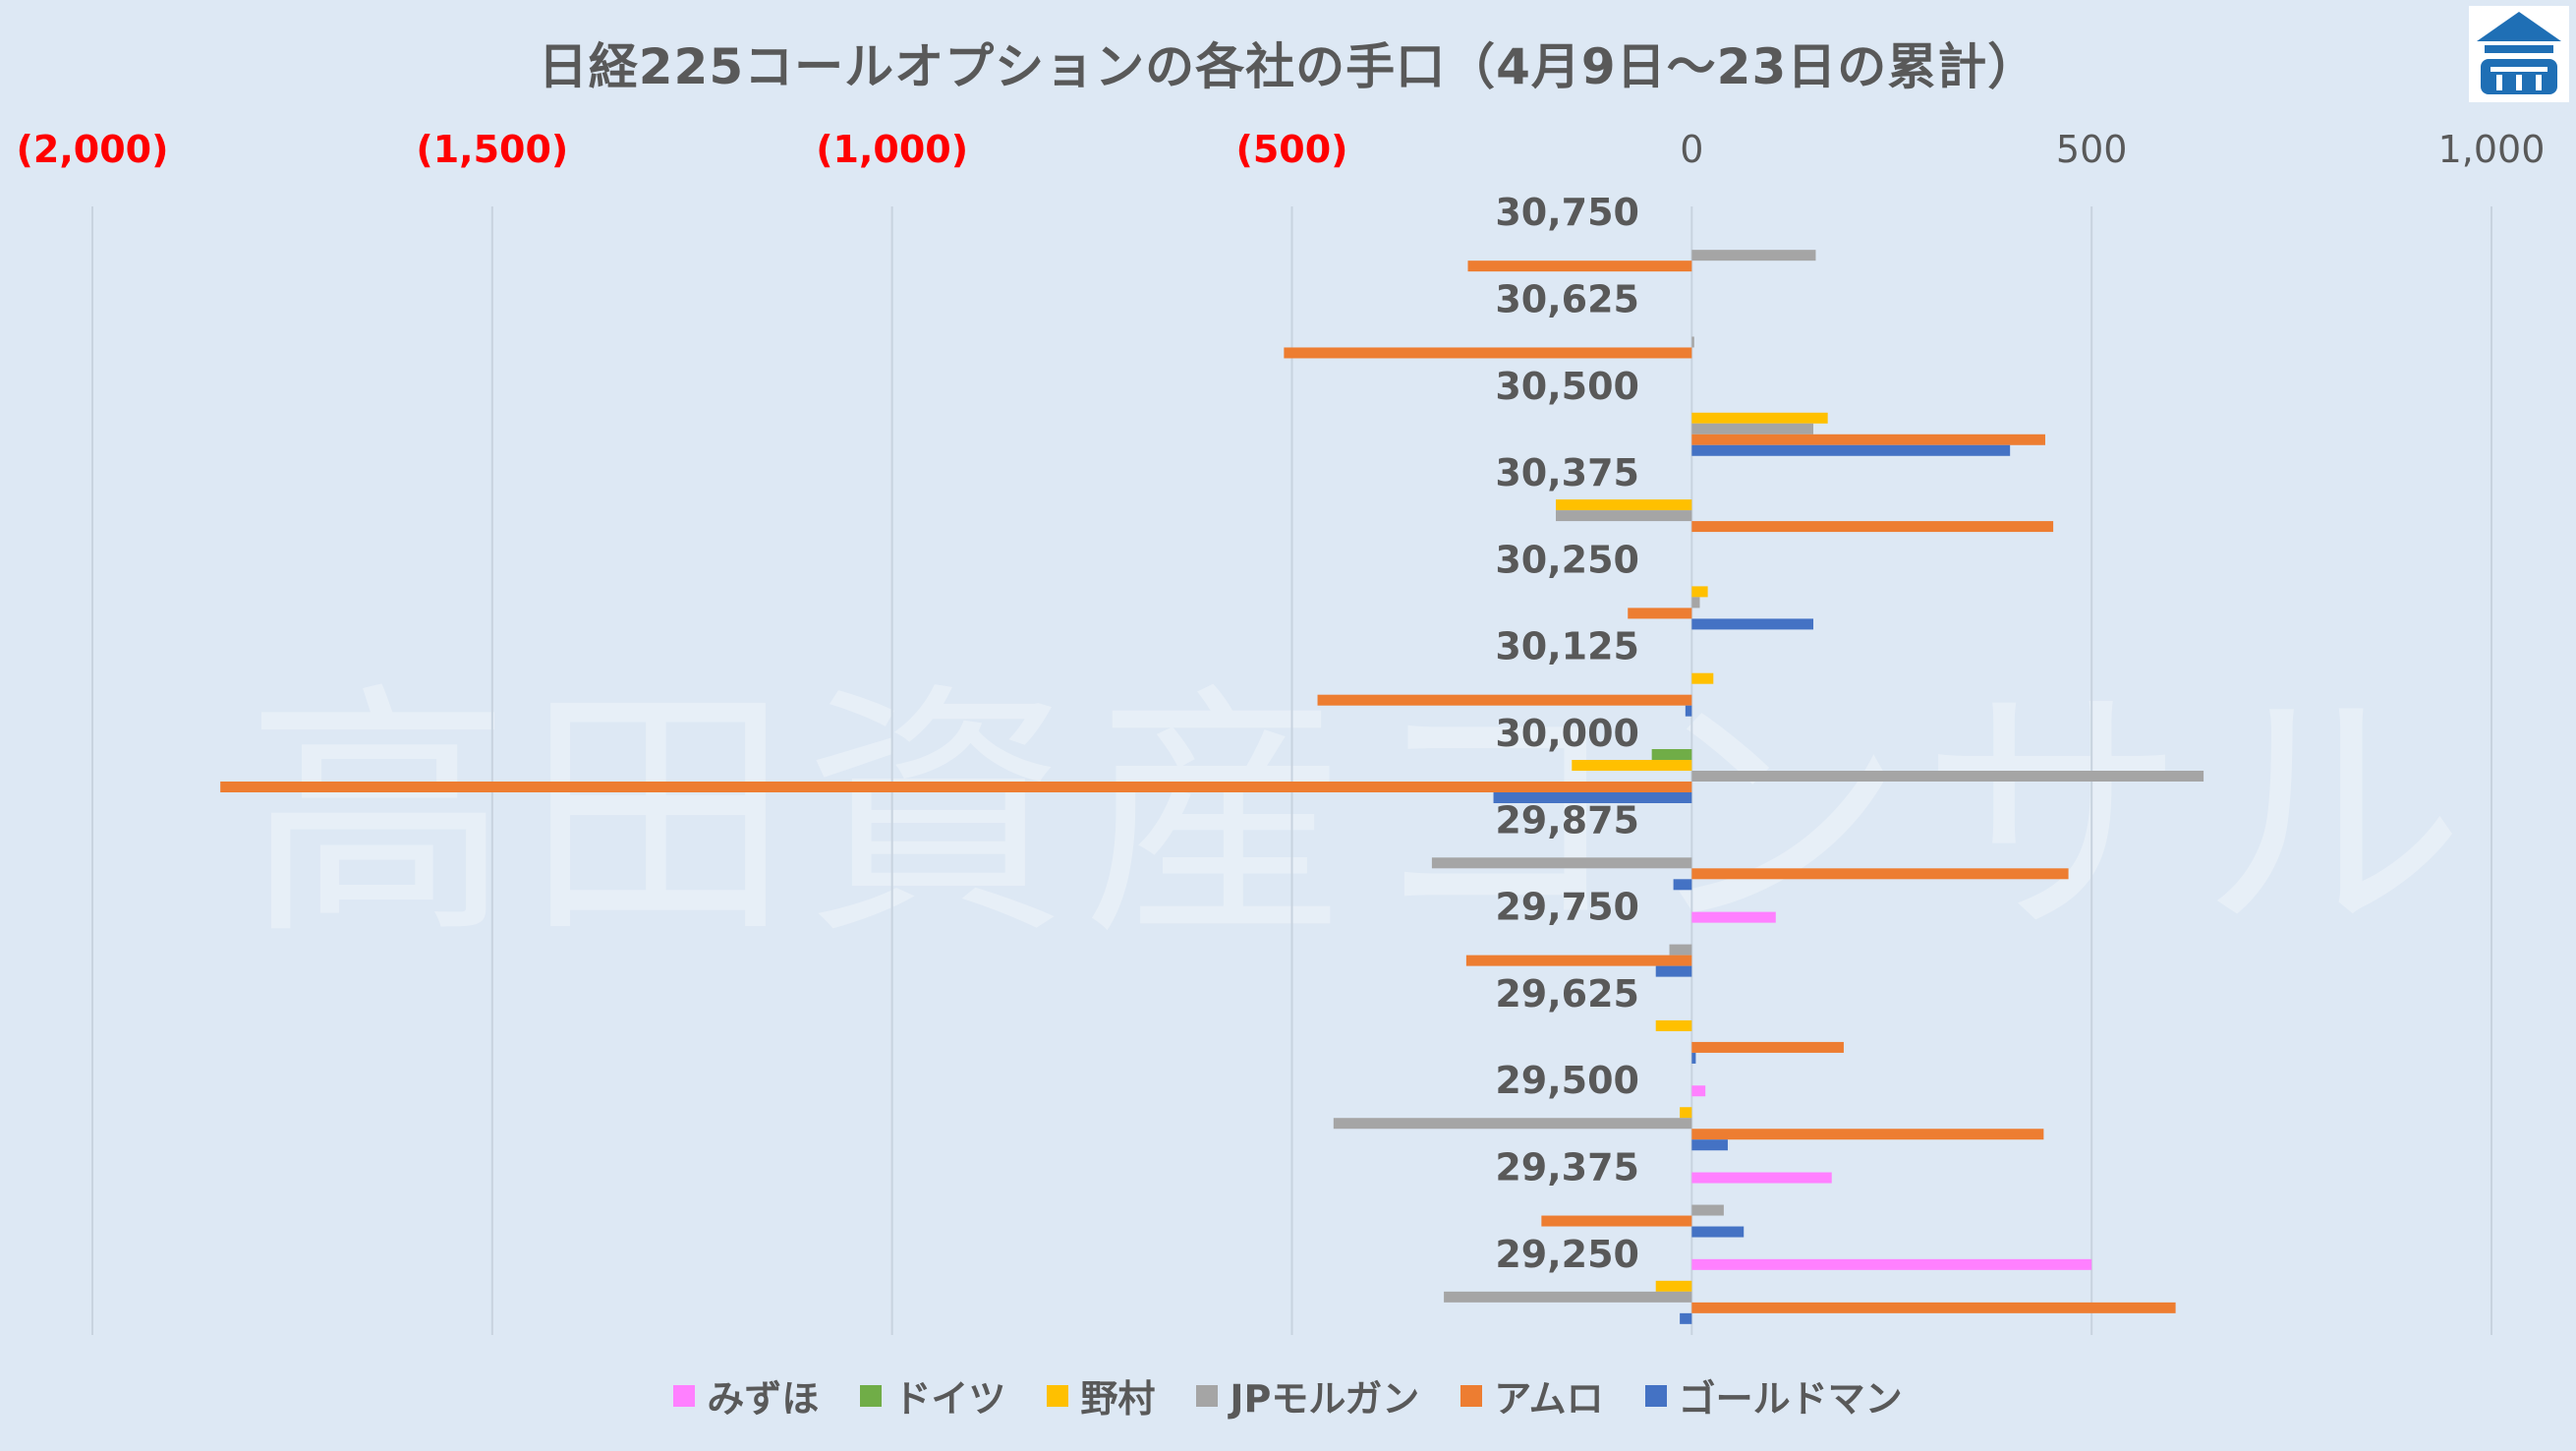 This screenshot has height=1451, width=2576. Describe the element at coordinates (492, 149) in the screenshot. I see `x-tick-label: (1,500)` at that location.